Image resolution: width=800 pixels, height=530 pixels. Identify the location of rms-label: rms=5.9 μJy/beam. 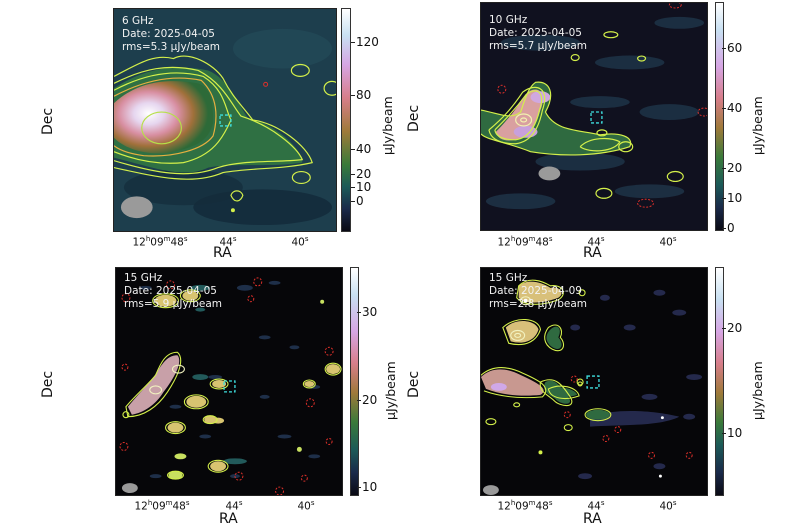
(173, 304).